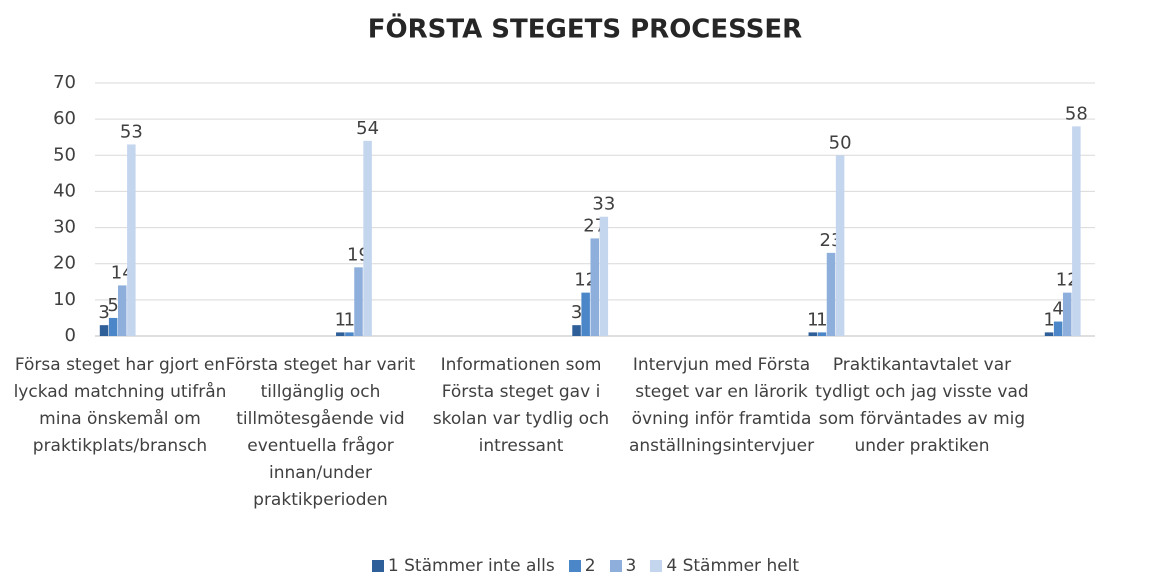  I want to click on legend-item: 4 Stämmer helt, so click(724, 566).